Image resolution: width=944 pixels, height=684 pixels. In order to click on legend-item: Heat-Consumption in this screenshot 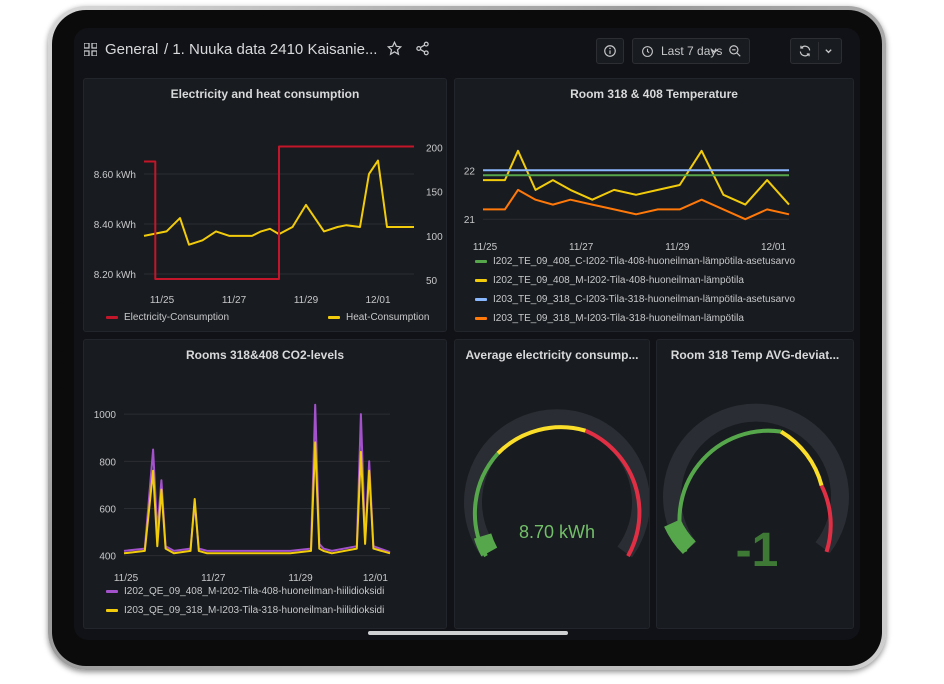, I will do `click(378, 317)`.